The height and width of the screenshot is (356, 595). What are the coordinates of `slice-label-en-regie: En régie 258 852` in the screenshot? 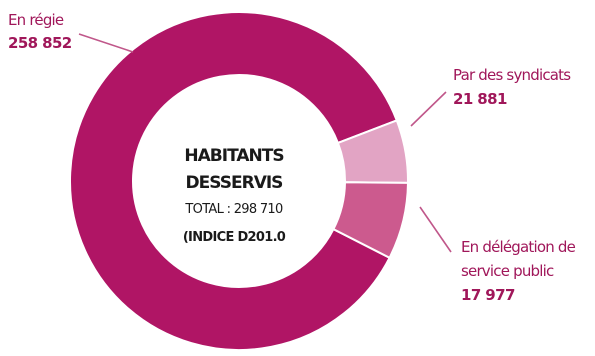 It's located at (40, 31).